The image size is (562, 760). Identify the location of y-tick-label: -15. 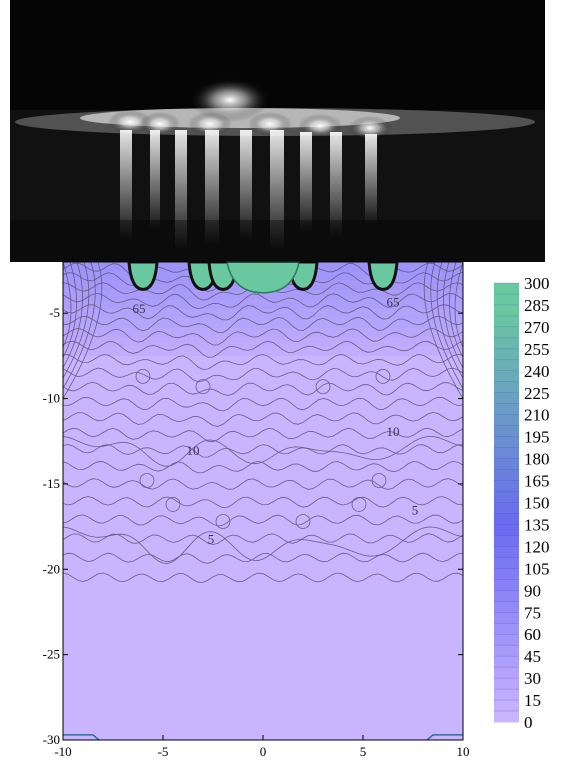
(51, 483).